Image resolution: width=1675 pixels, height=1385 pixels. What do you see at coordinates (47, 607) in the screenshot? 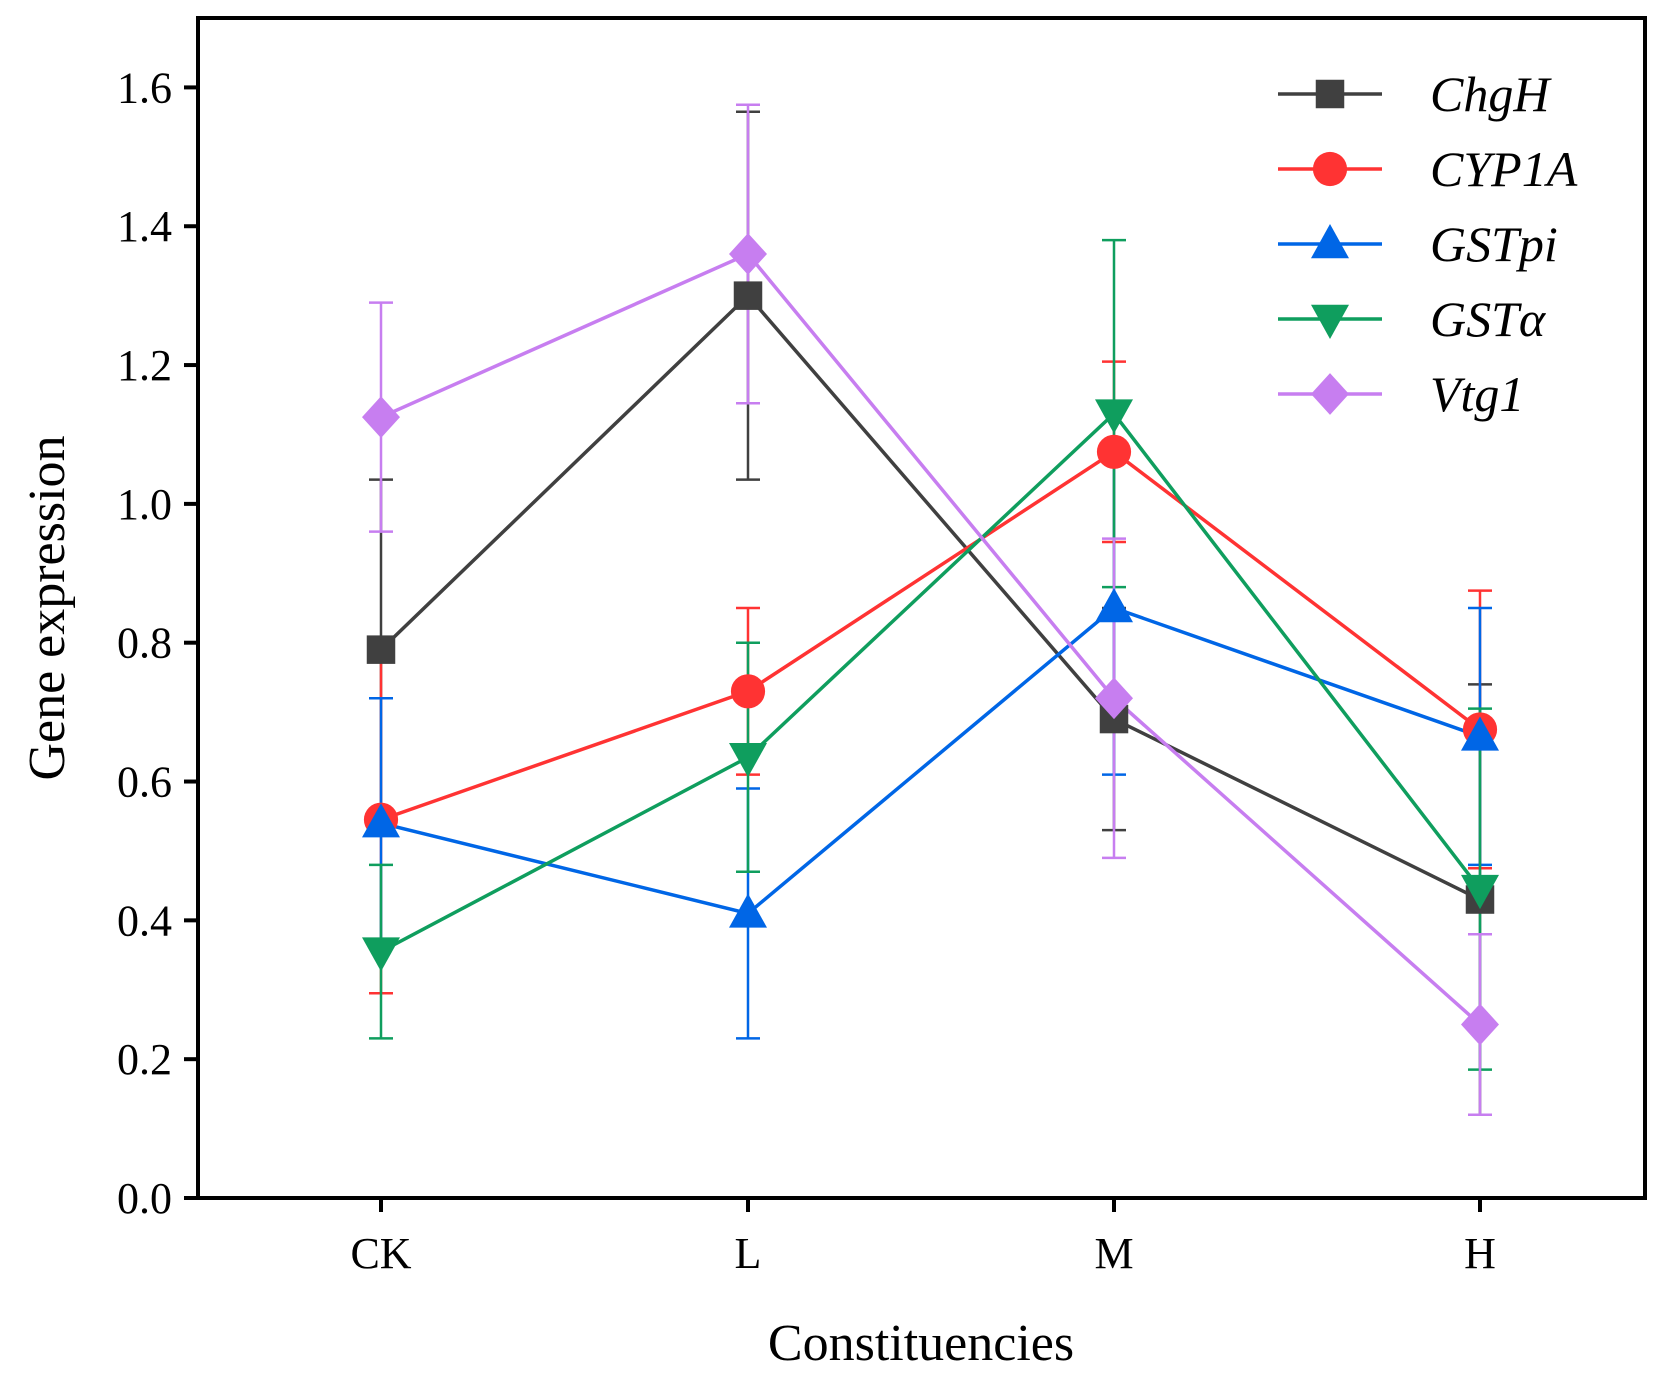
I see `y-axis-title: Gene expression` at bounding box center [47, 607].